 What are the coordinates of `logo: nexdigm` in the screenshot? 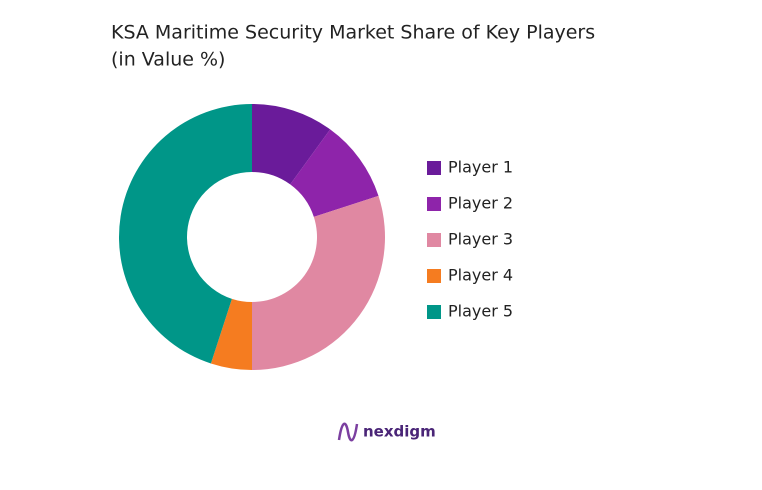 It's located at (386, 432).